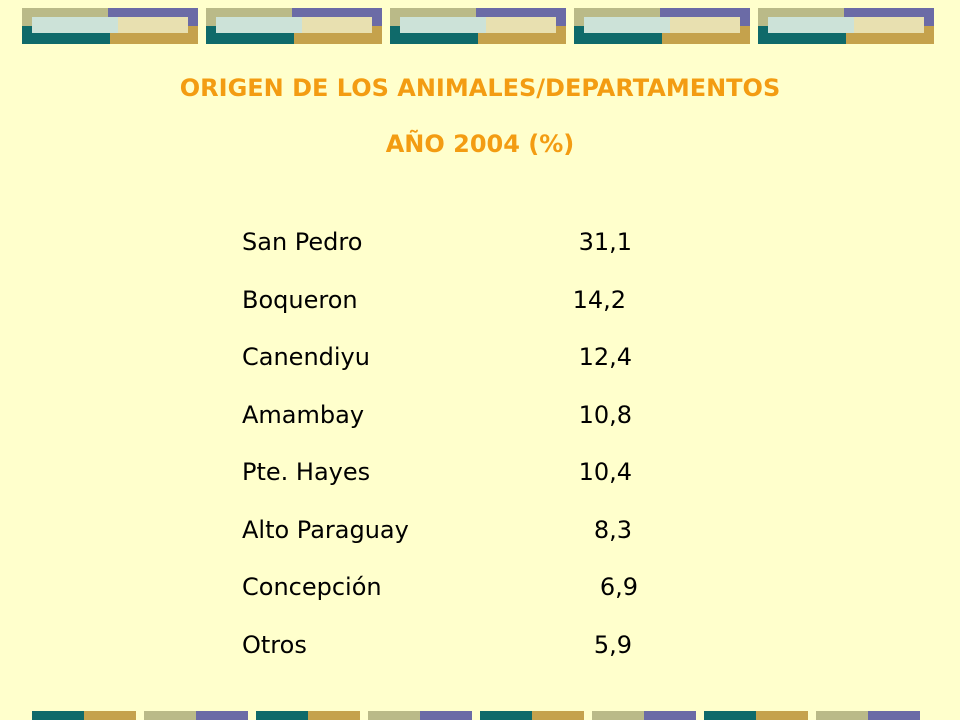 Image resolution: width=960 pixels, height=720 pixels. Describe the element at coordinates (618, 587) in the screenshot. I see `department-value: 6,9` at that location.